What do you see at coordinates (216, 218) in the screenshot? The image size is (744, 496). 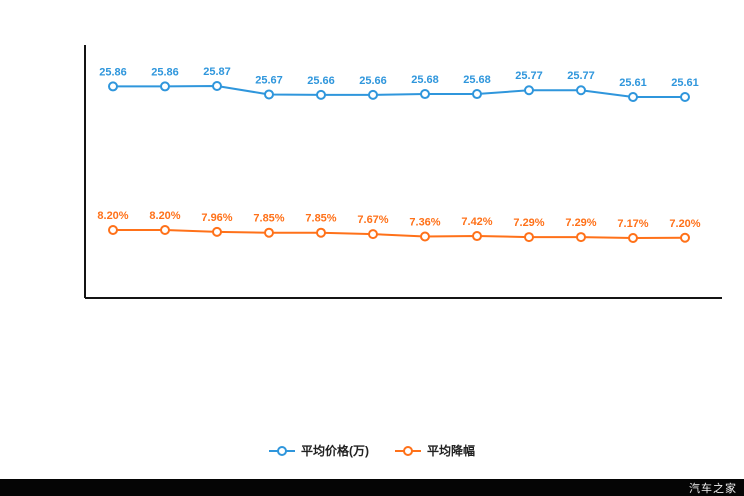 I see `data-point-label: 7.96%` at bounding box center [216, 218].